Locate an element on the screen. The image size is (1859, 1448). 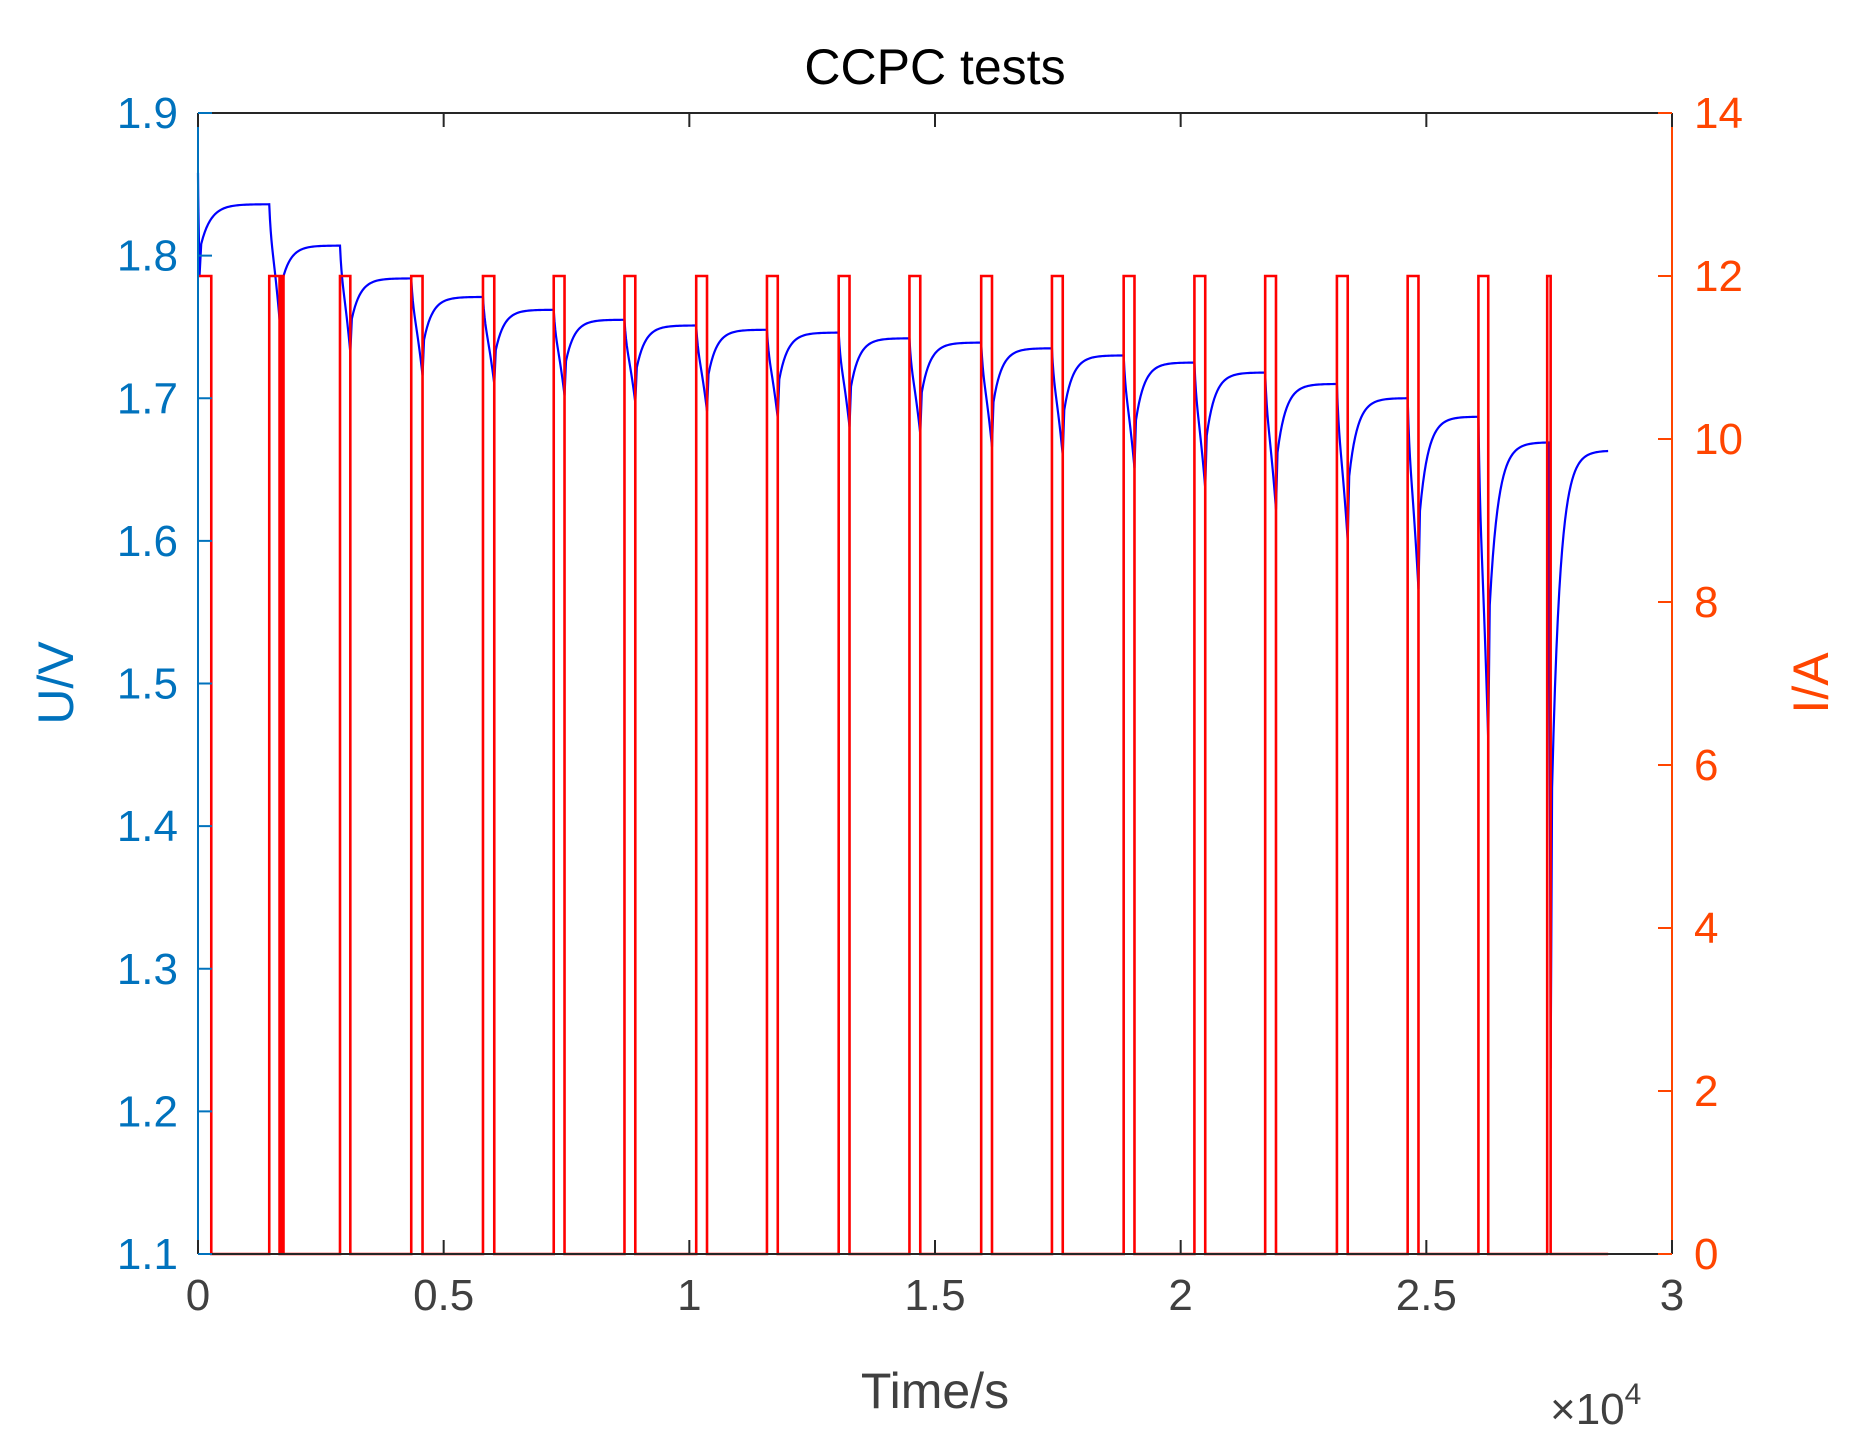
x-tick-label: 3 is located at coordinates (1672, 1295).